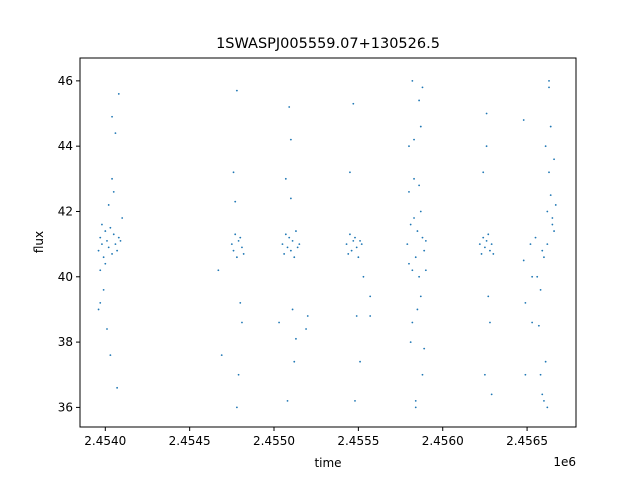 The width and height of the screenshot is (640, 480). I want to click on x-axis-title: time, so click(327, 463).